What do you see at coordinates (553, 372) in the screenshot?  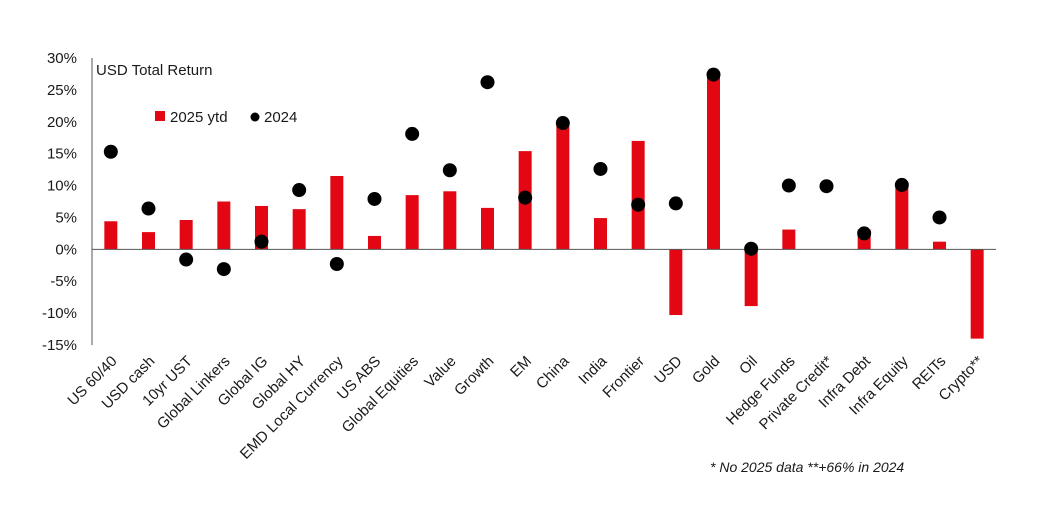 I see `category-label: China` at bounding box center [553, 372].